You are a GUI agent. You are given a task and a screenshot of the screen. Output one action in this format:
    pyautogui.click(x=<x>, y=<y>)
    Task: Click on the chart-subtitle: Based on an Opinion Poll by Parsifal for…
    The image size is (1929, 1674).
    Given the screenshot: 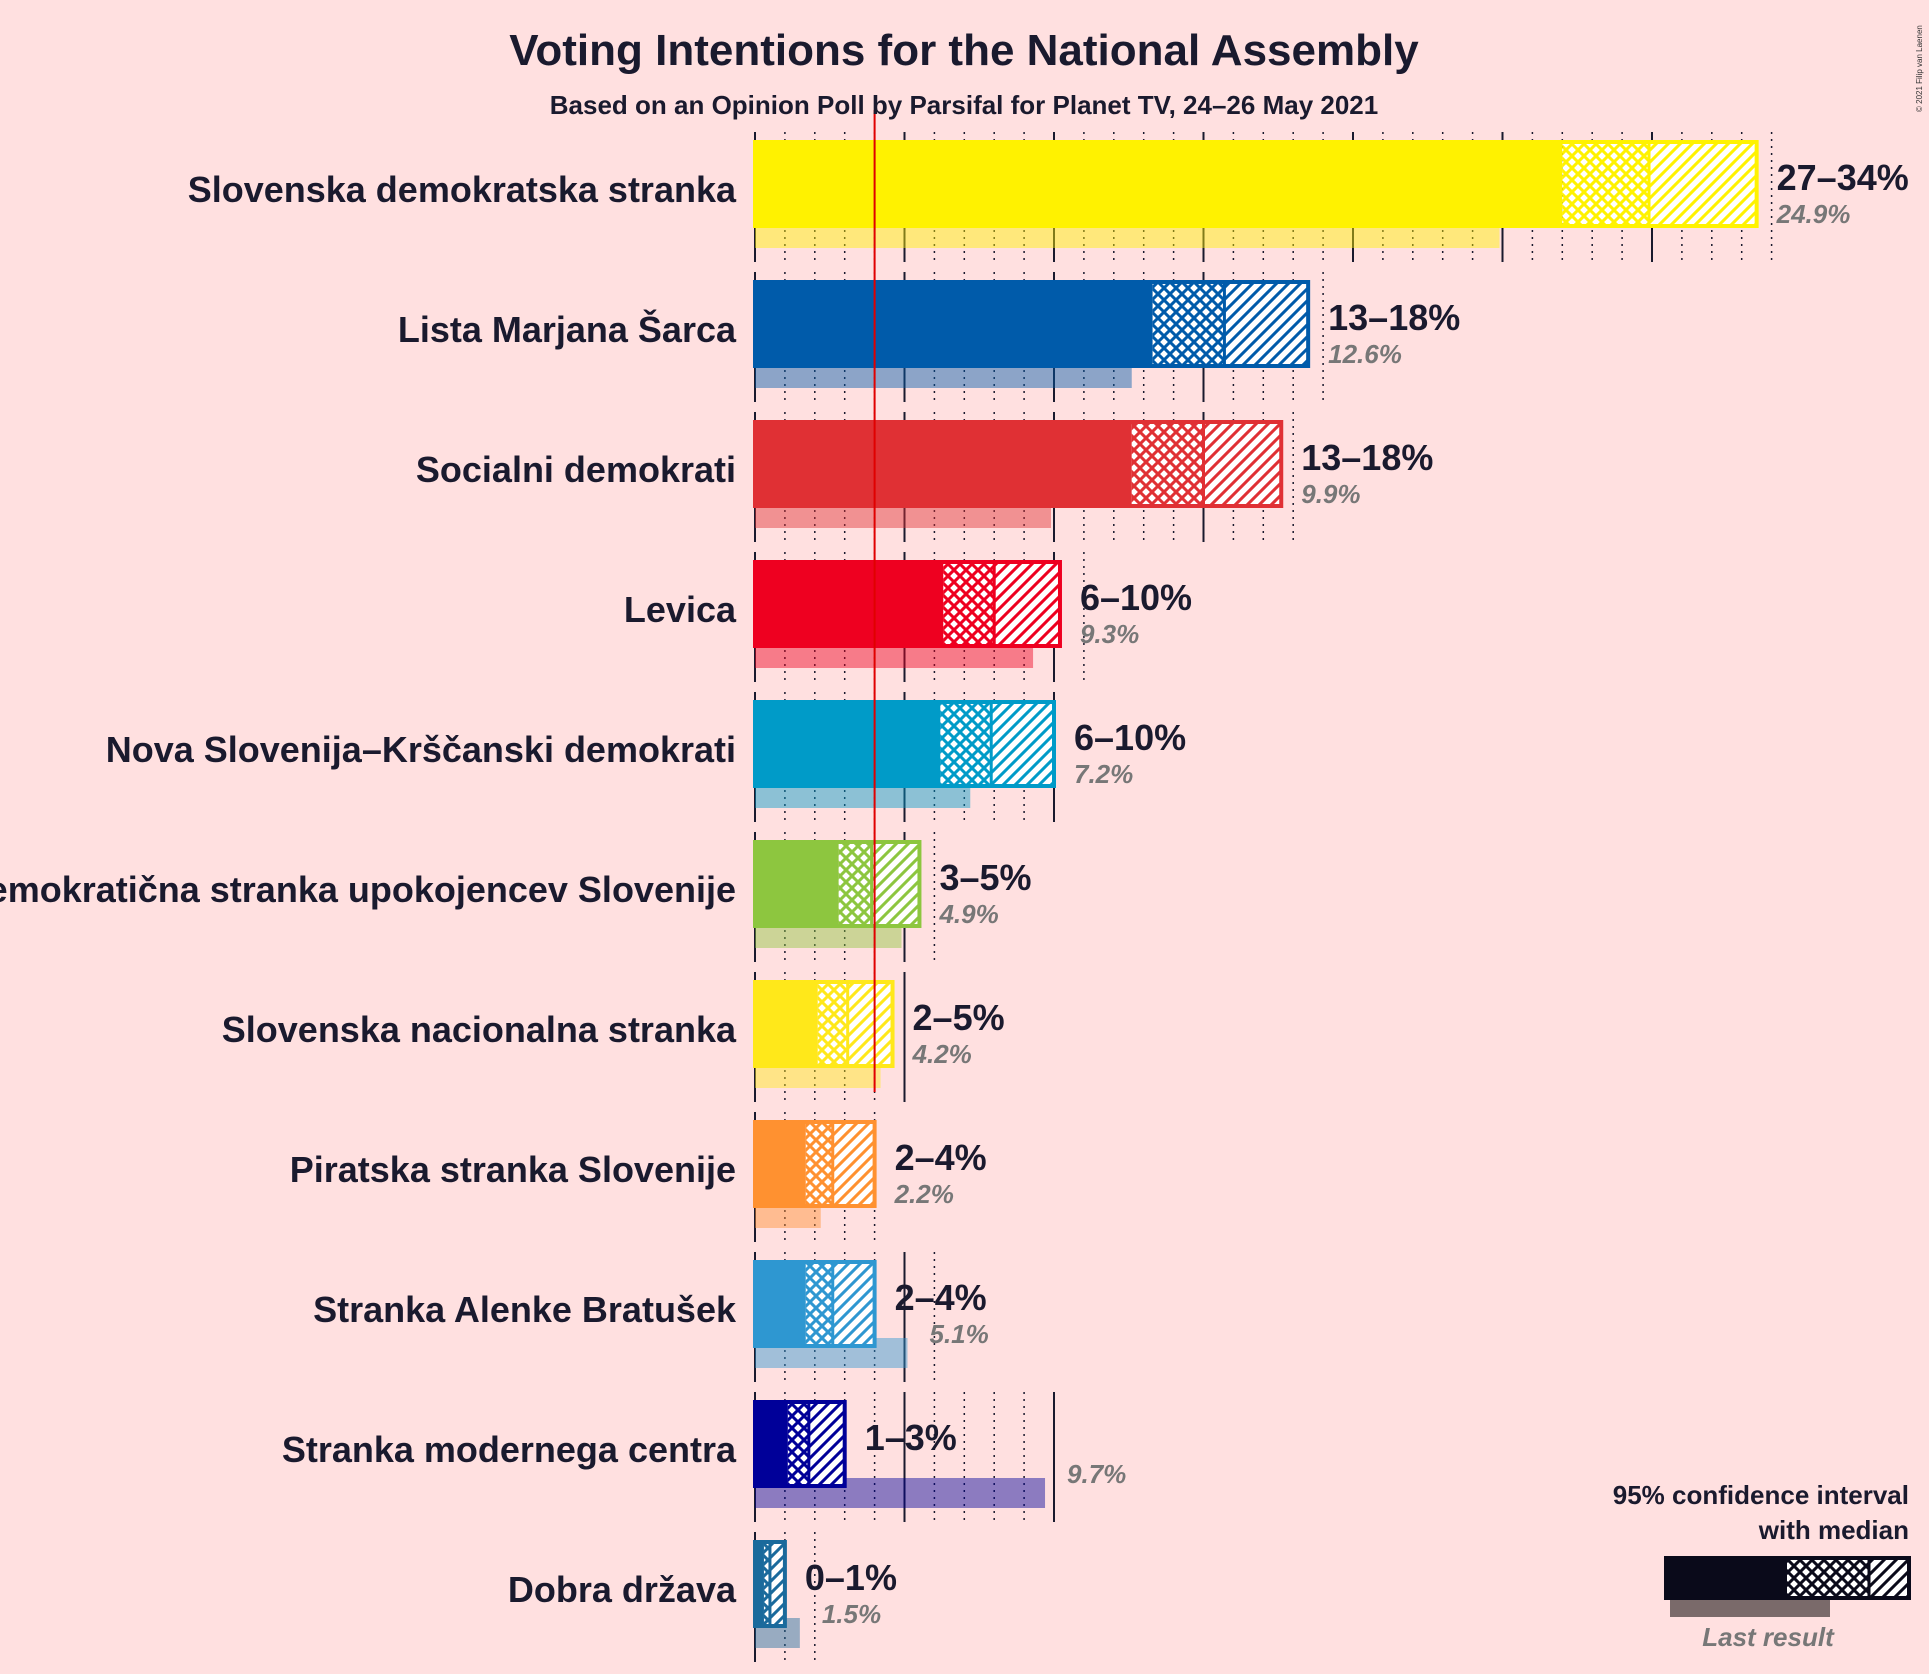 What is the action you would take?
    pyautogui.click(x=964, y=105)
    